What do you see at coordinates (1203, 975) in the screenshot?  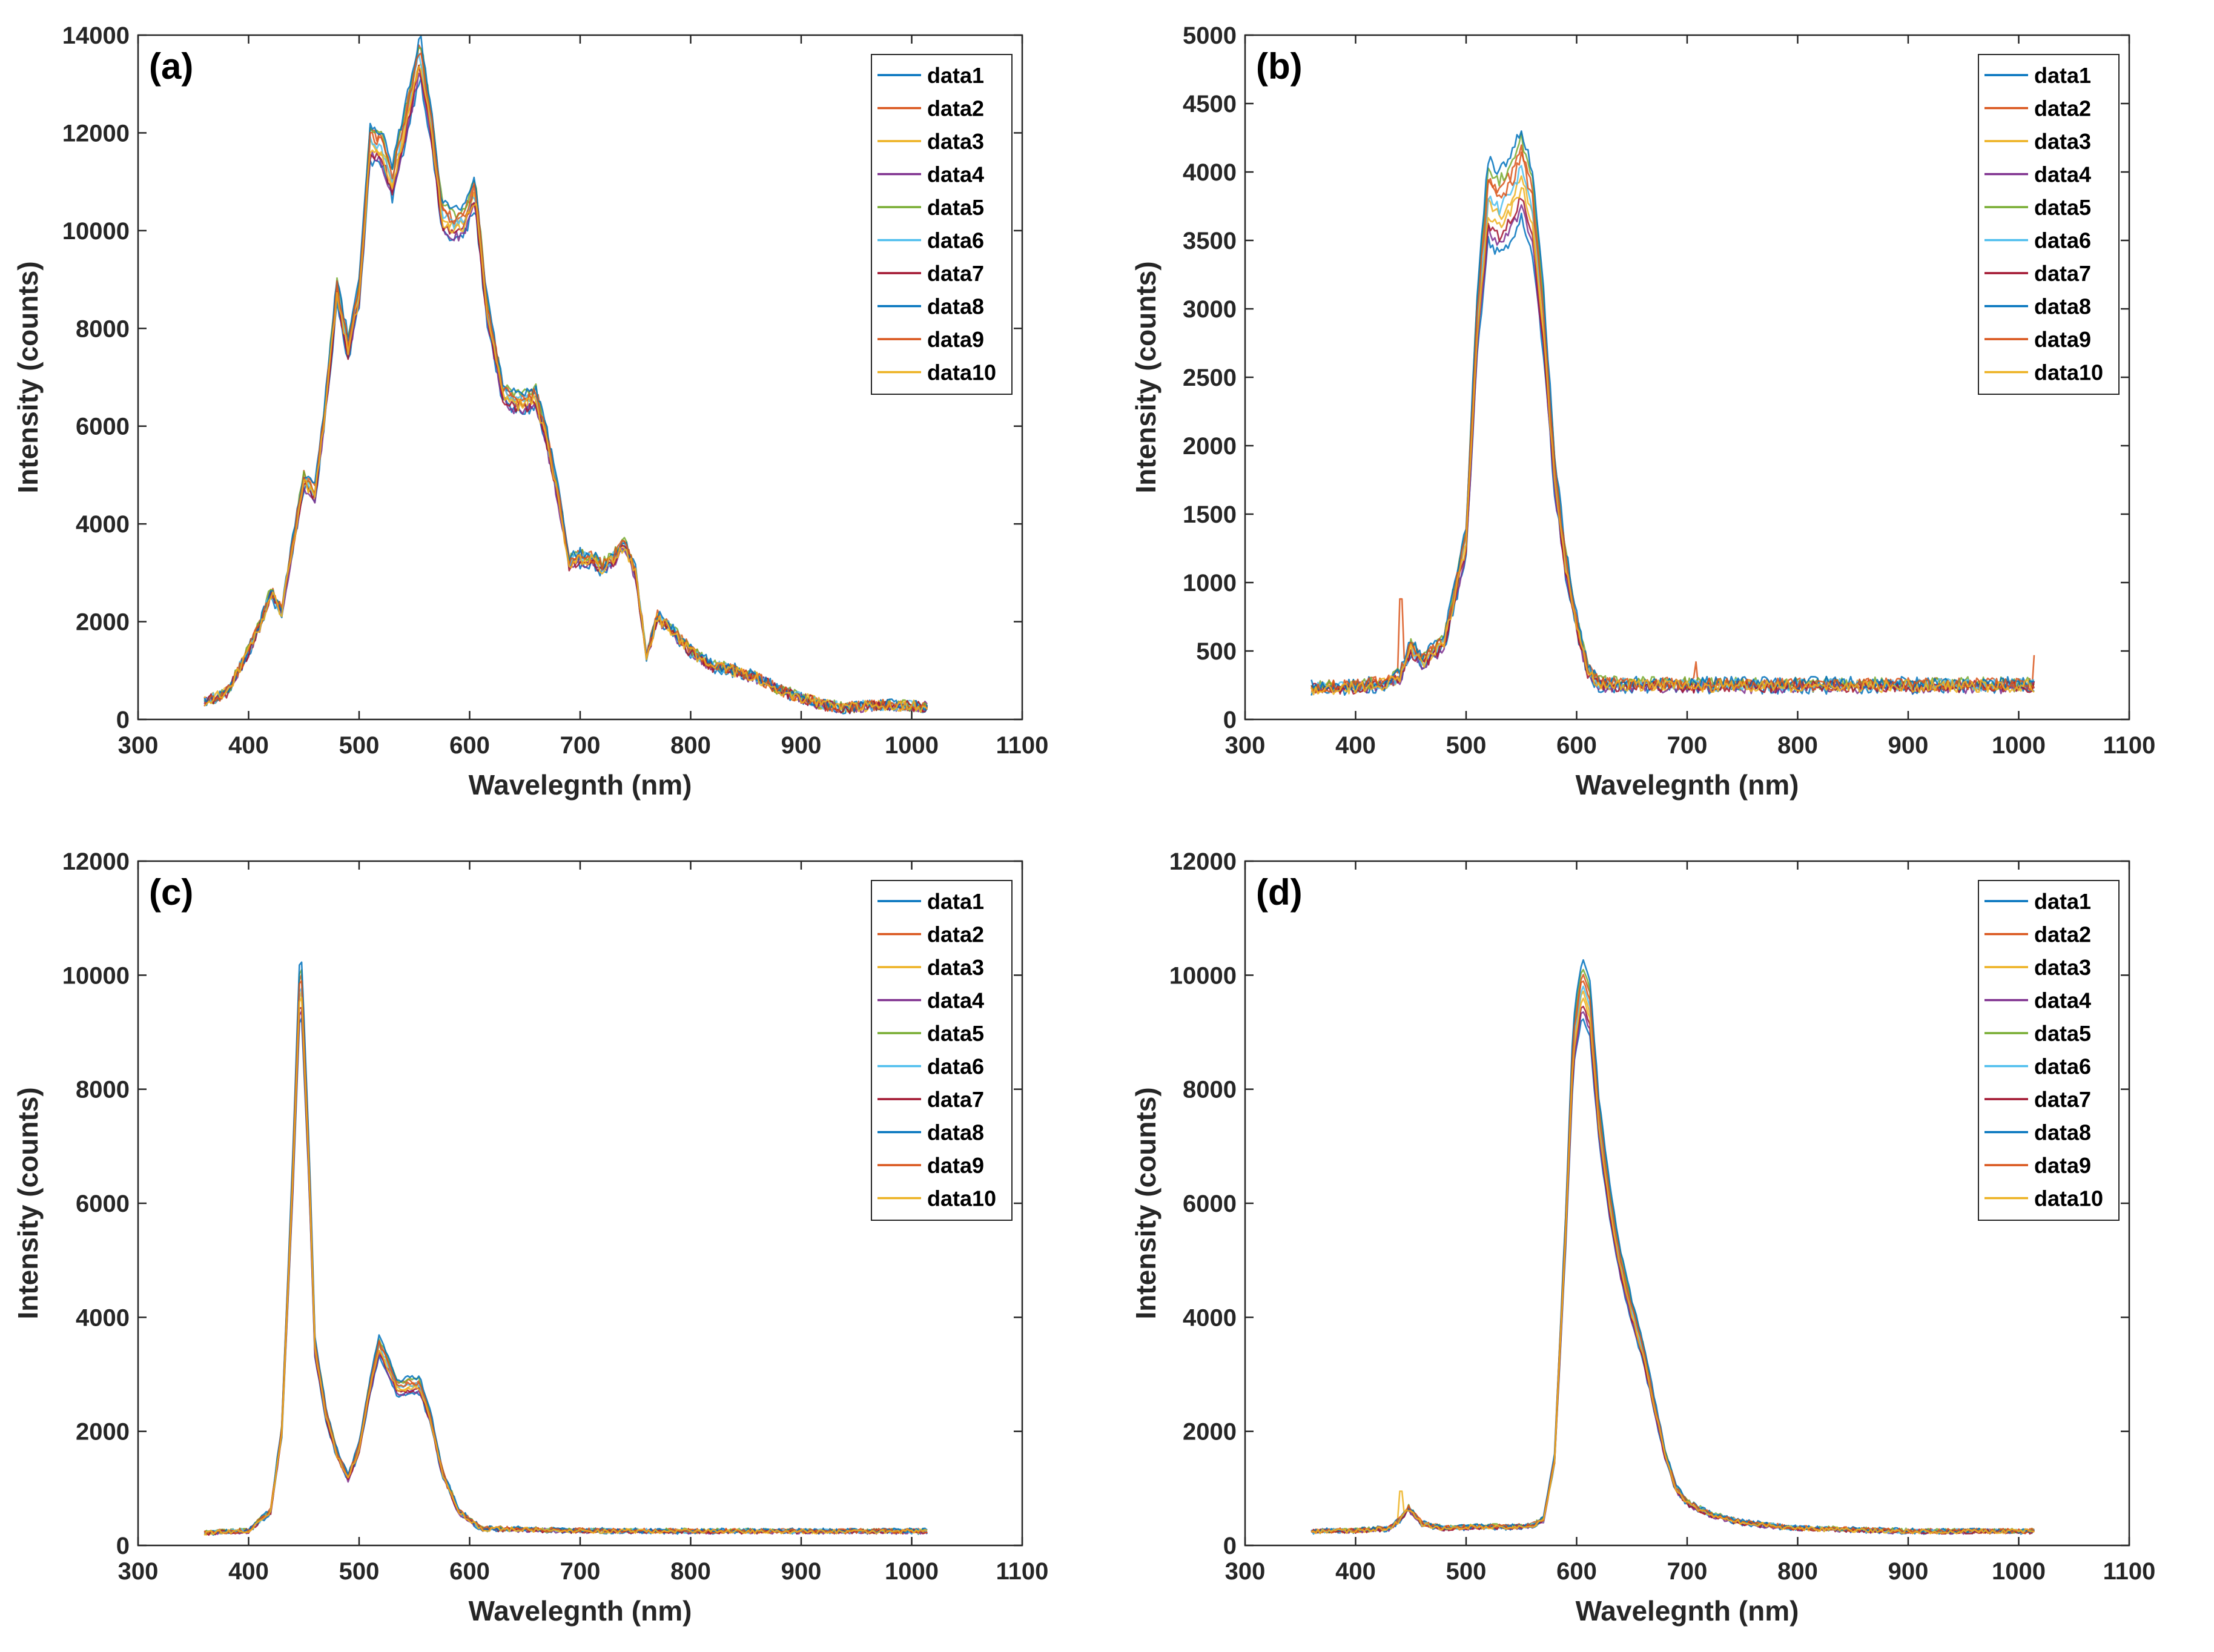 I see `y-tick-label: 10000` at bounding box center [1203, 975].